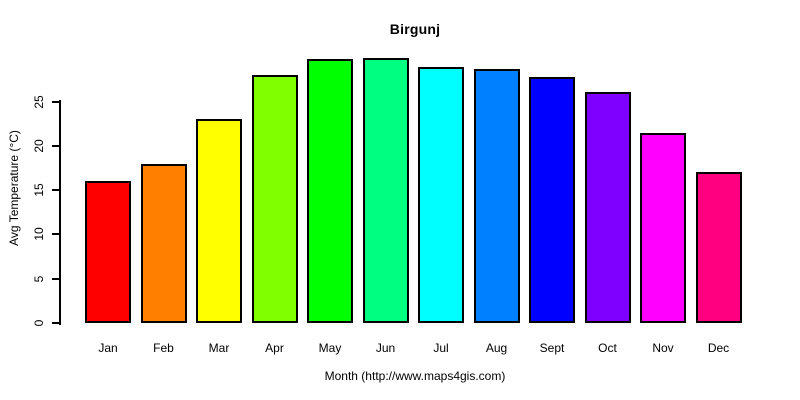  Describe the element at coordinates (496, 196) in the screenshot. I see `bar-aug` at that location.